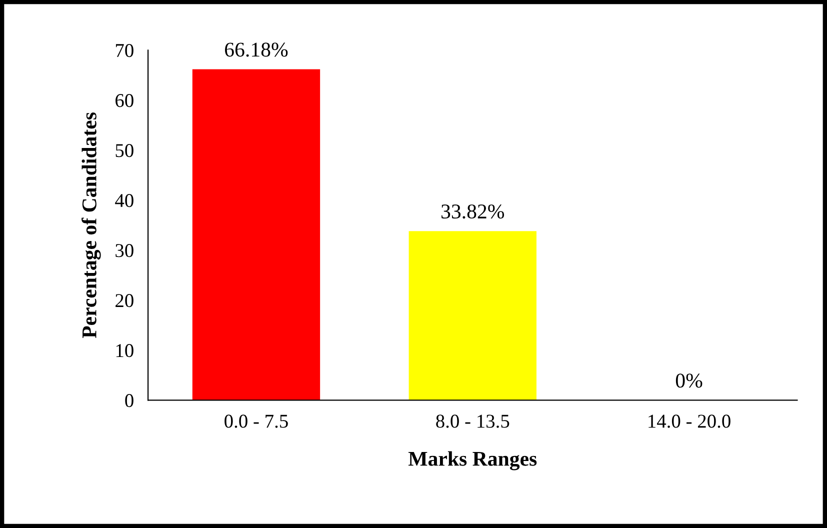 This screenshot has height=528, width=827. I want to click on y-tick-label: 40, so click(124, 201).